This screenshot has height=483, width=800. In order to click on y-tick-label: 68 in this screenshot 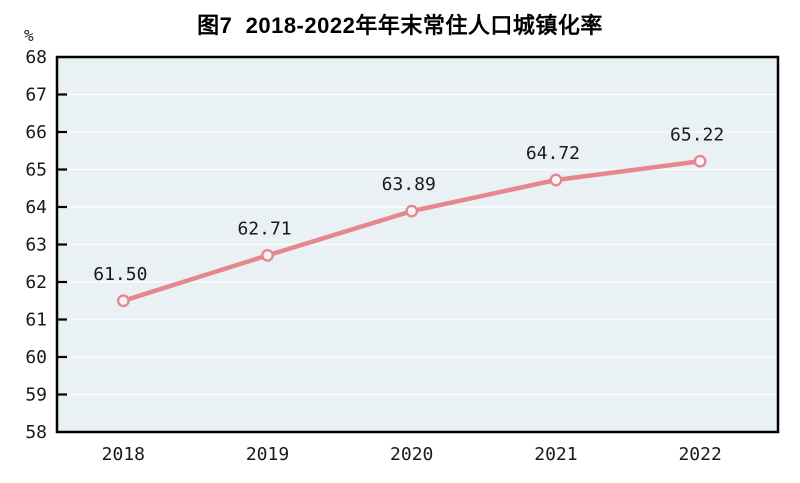, I will do `click(36, 57)`.